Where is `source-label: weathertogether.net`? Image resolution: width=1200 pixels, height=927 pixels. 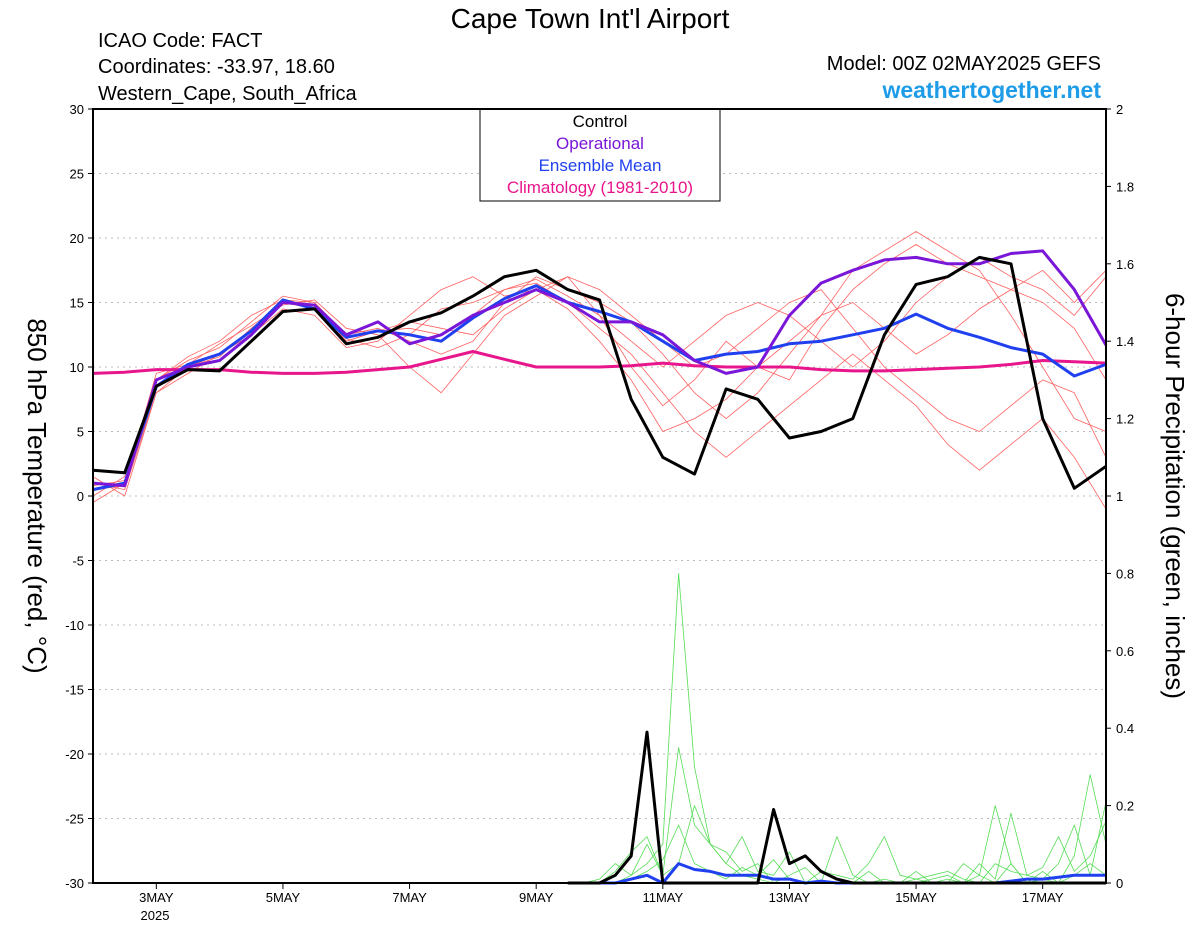
source-label: weathertogether.net is located at coordinates (991, 90).